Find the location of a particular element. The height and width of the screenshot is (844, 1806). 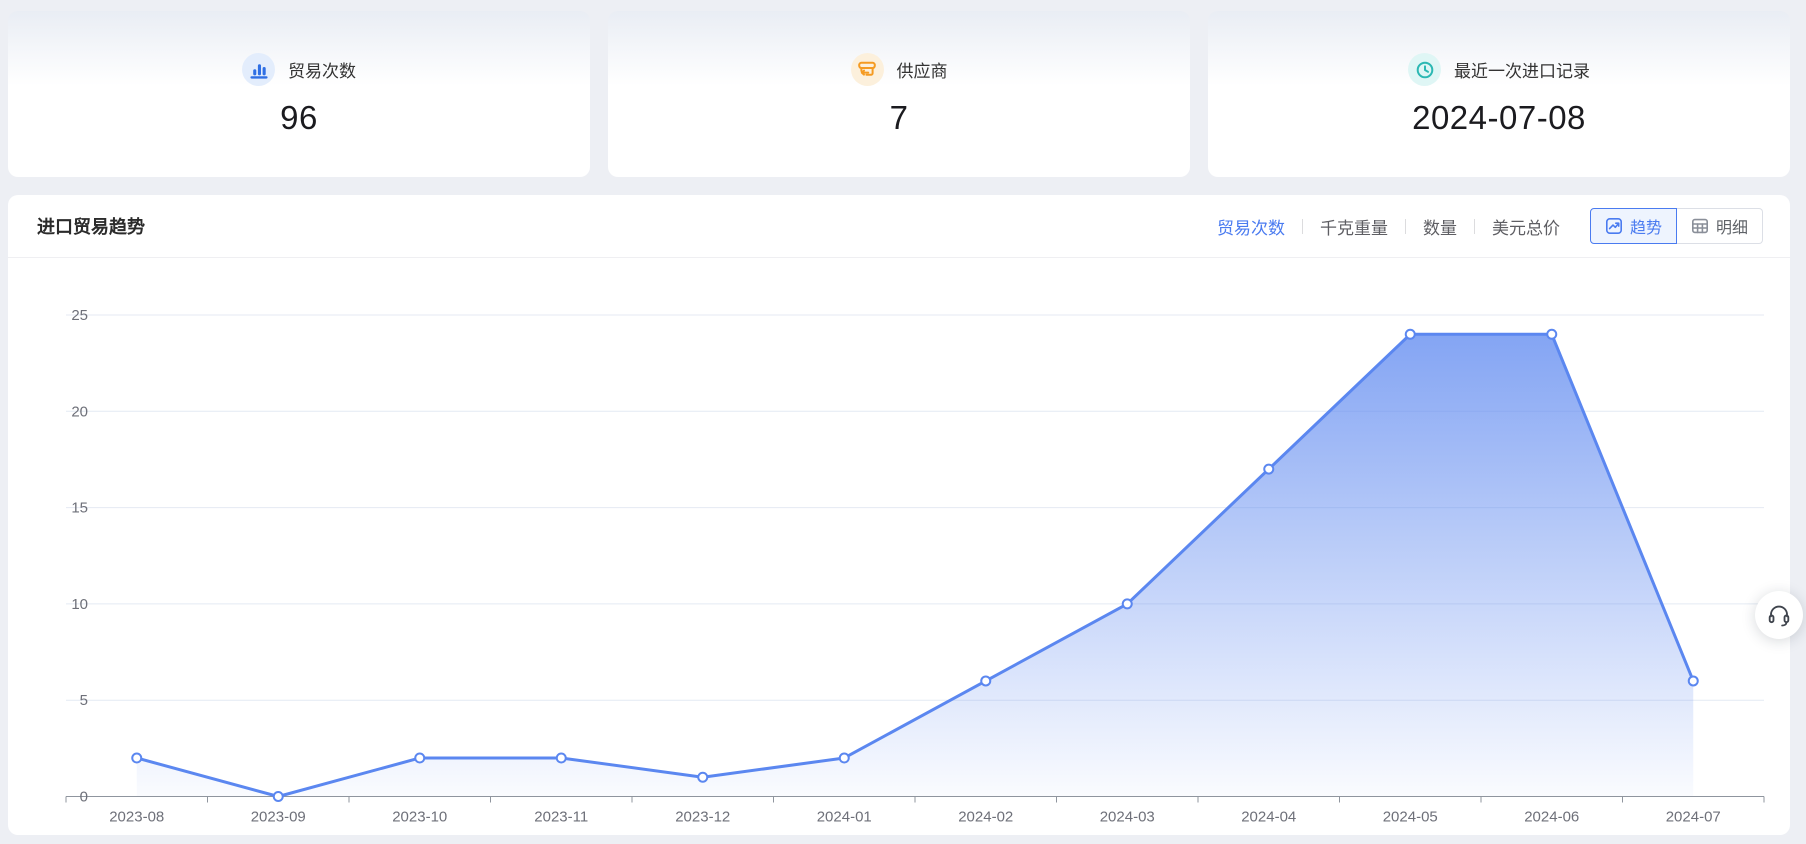

card-head: 最近一次进口记录 is located at coordinates (1499, 69).